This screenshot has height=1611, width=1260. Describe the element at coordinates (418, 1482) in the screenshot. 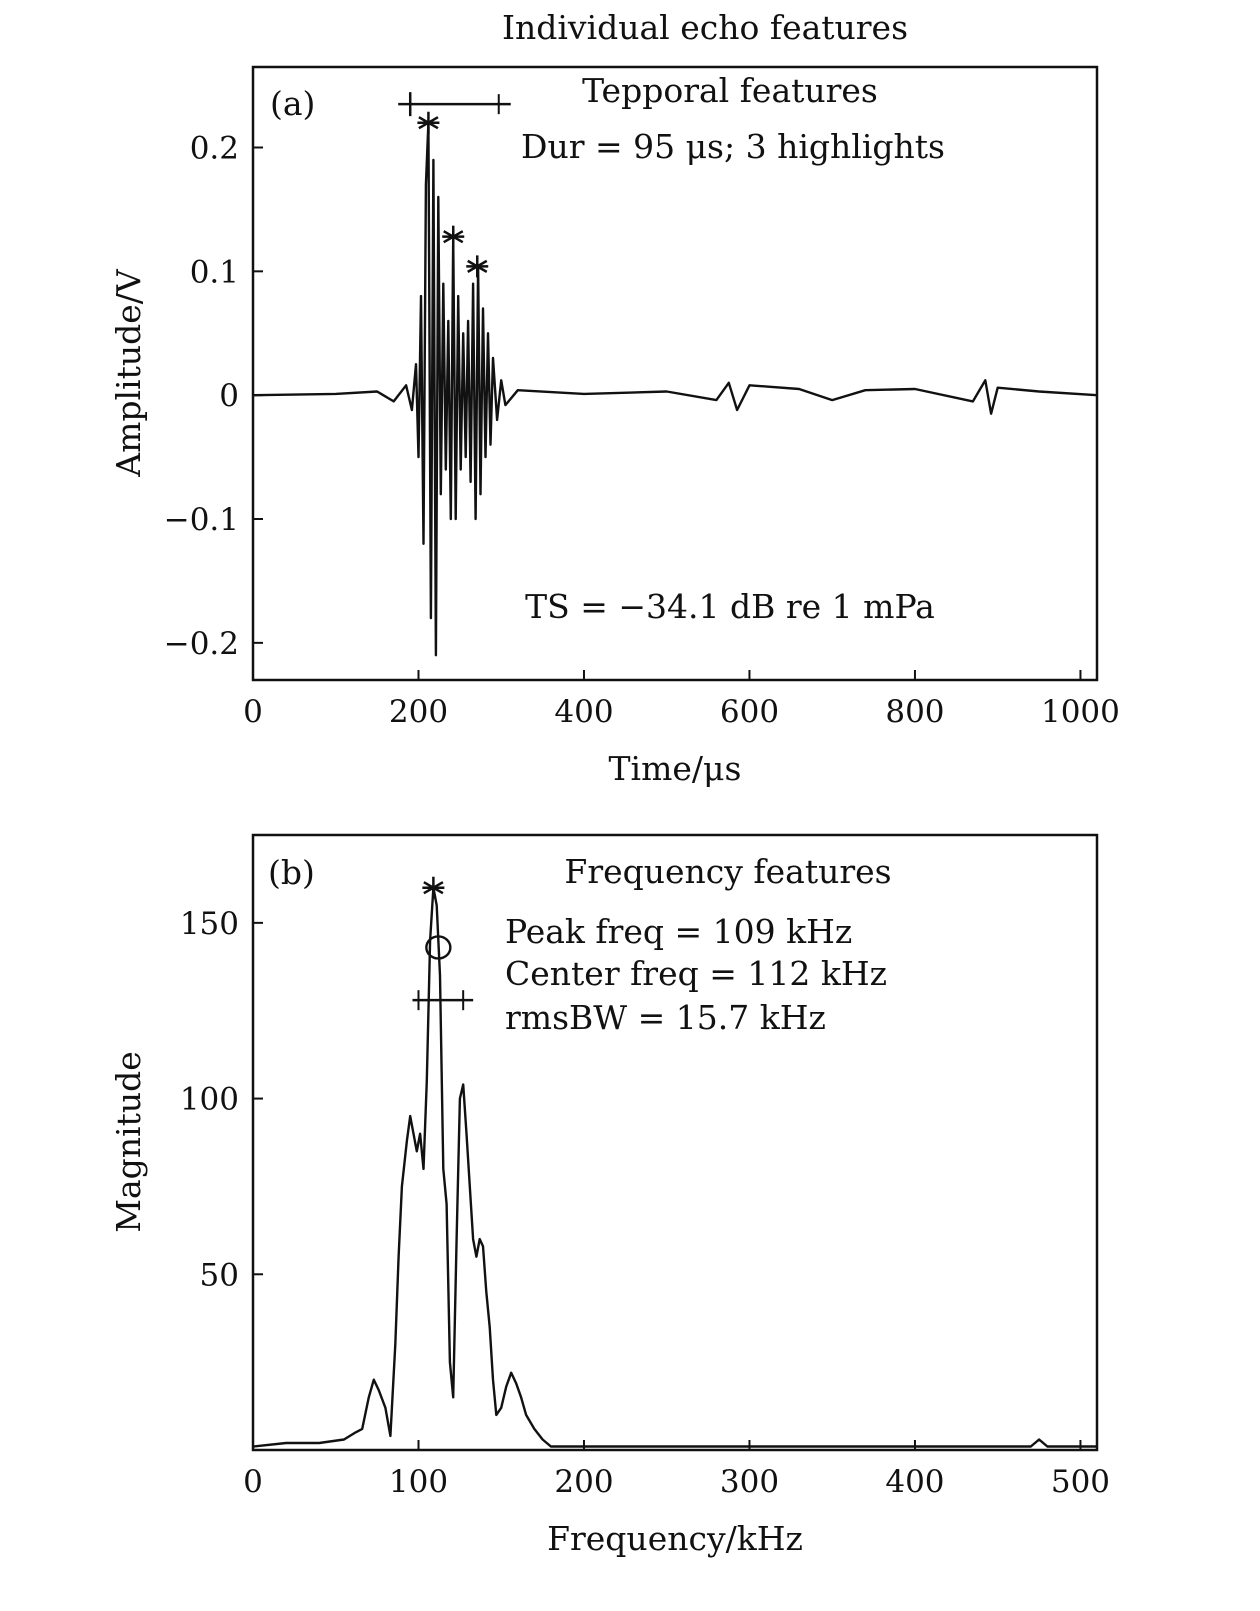

I see `x-tick-label: 100` at that location.